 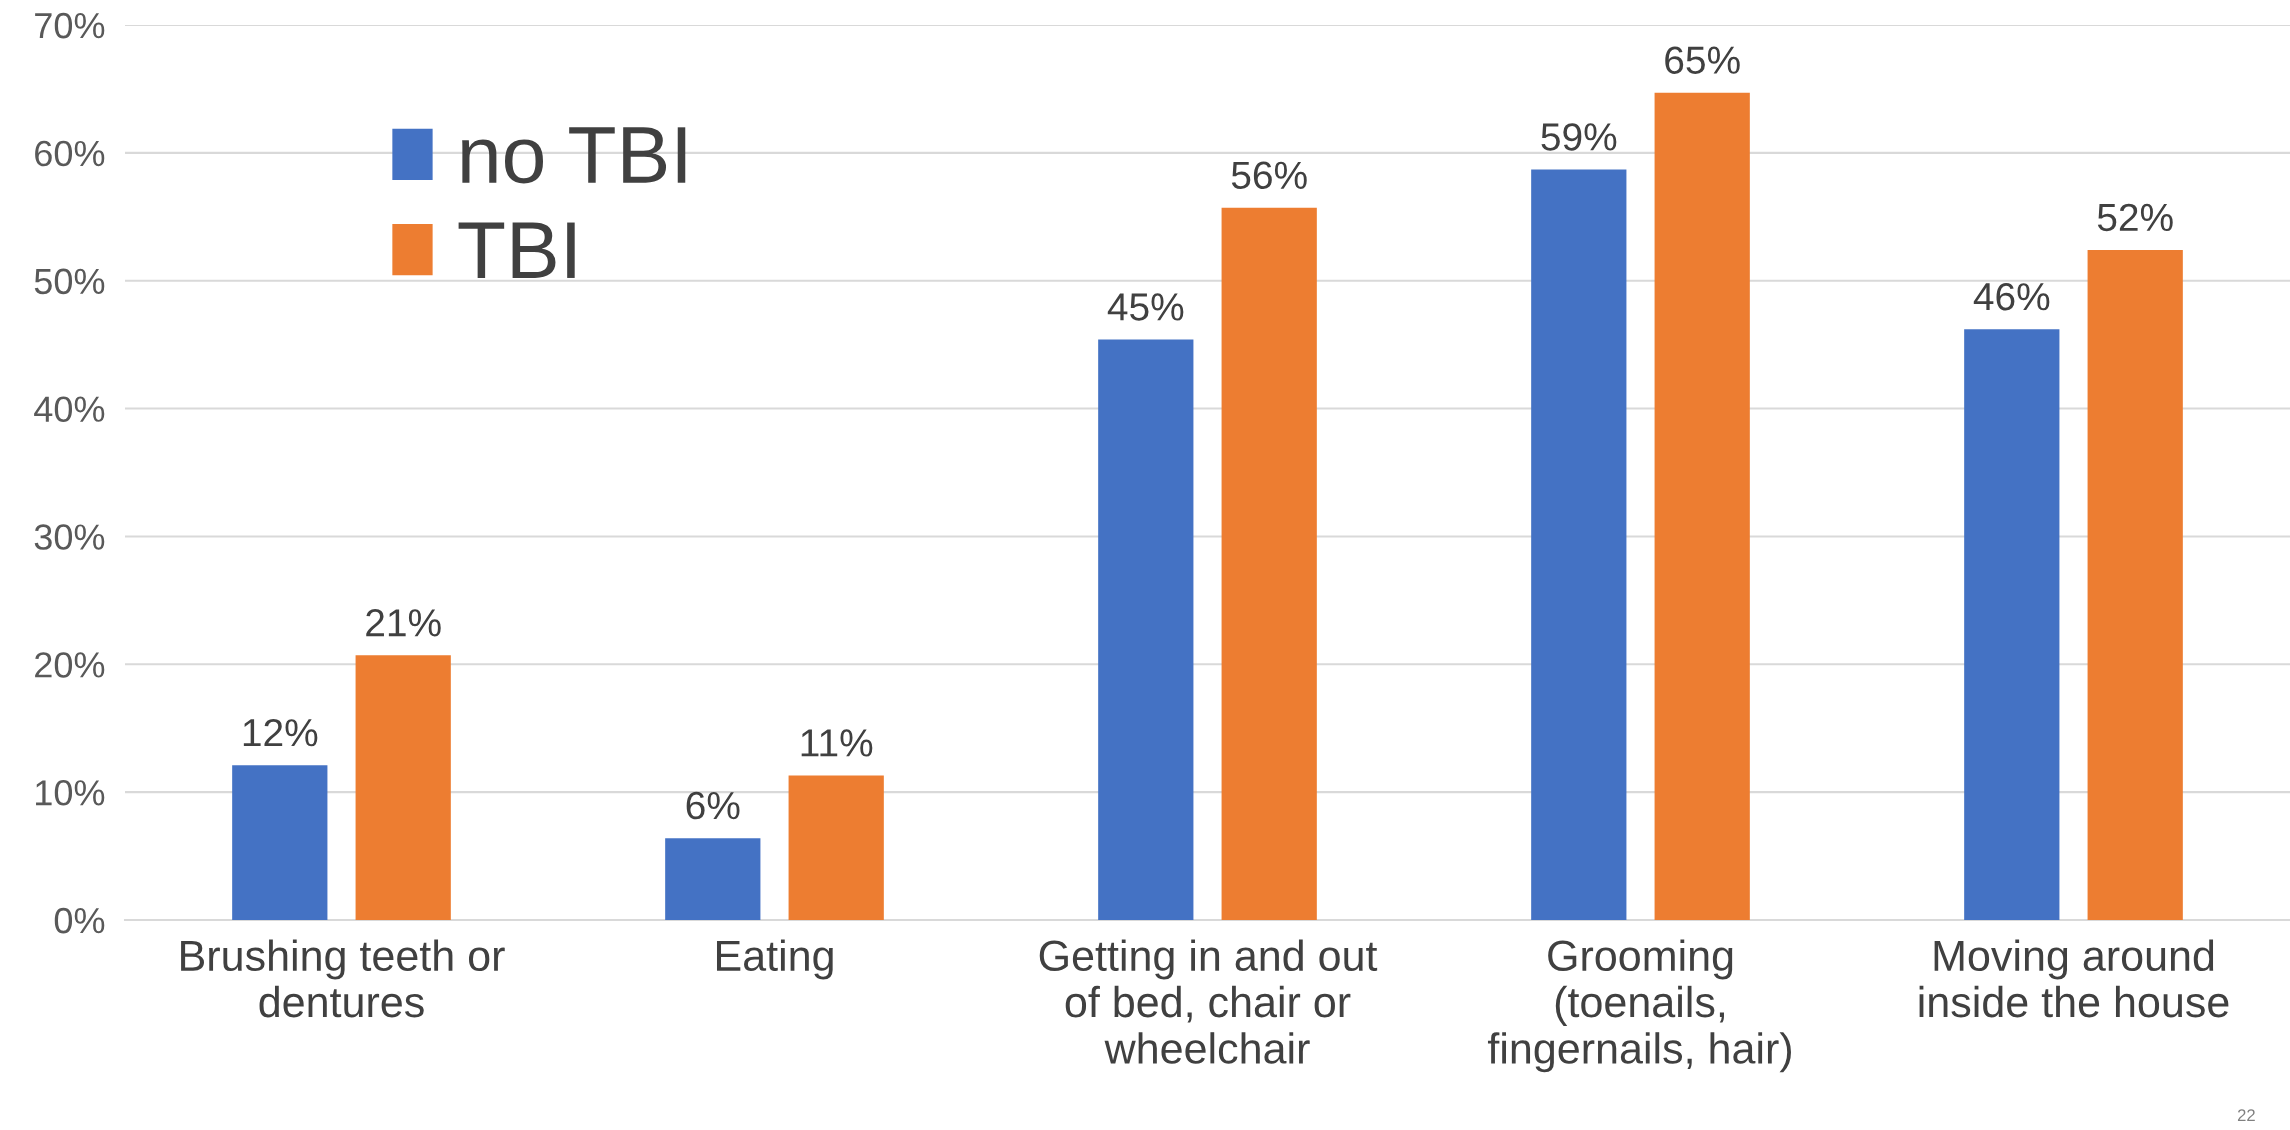 I want to click on y-tick-label: 70%, so click(x=70, y=25).